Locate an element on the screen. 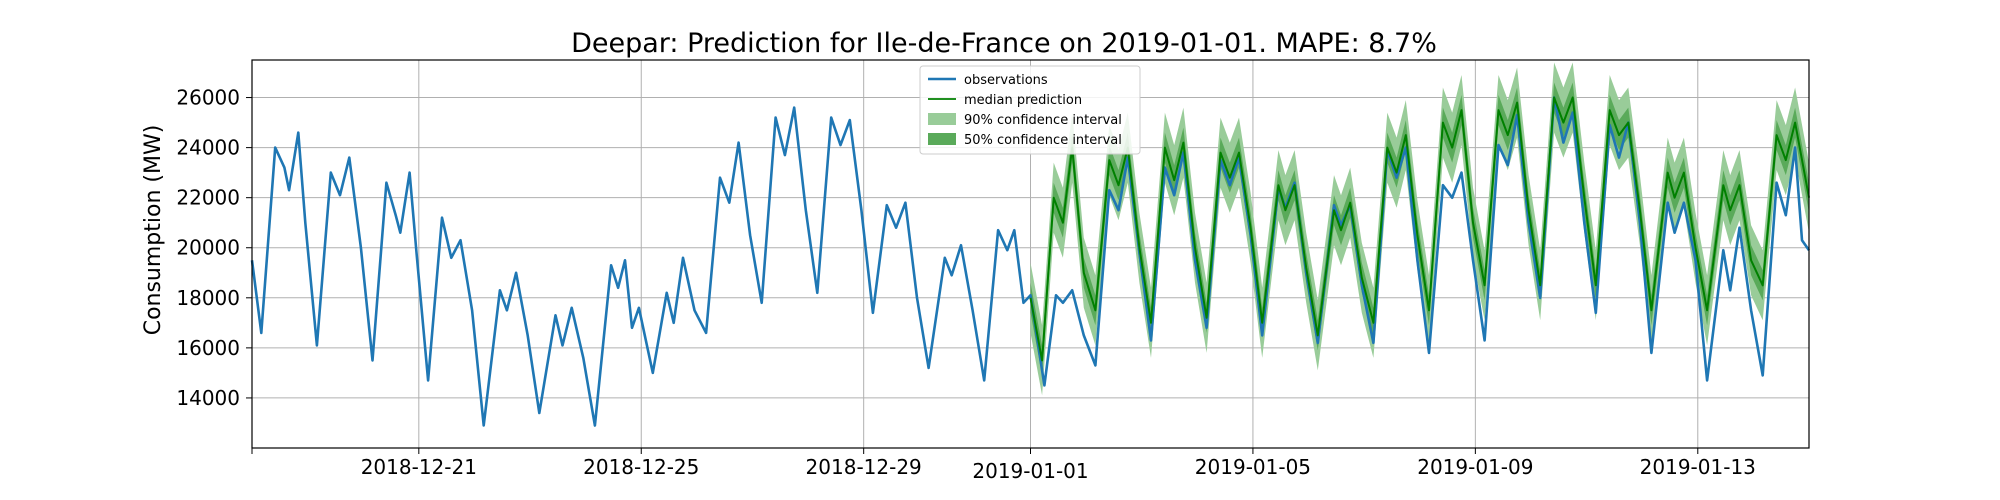  y-tick-label: 14000 is located at coordinates (208, 398).